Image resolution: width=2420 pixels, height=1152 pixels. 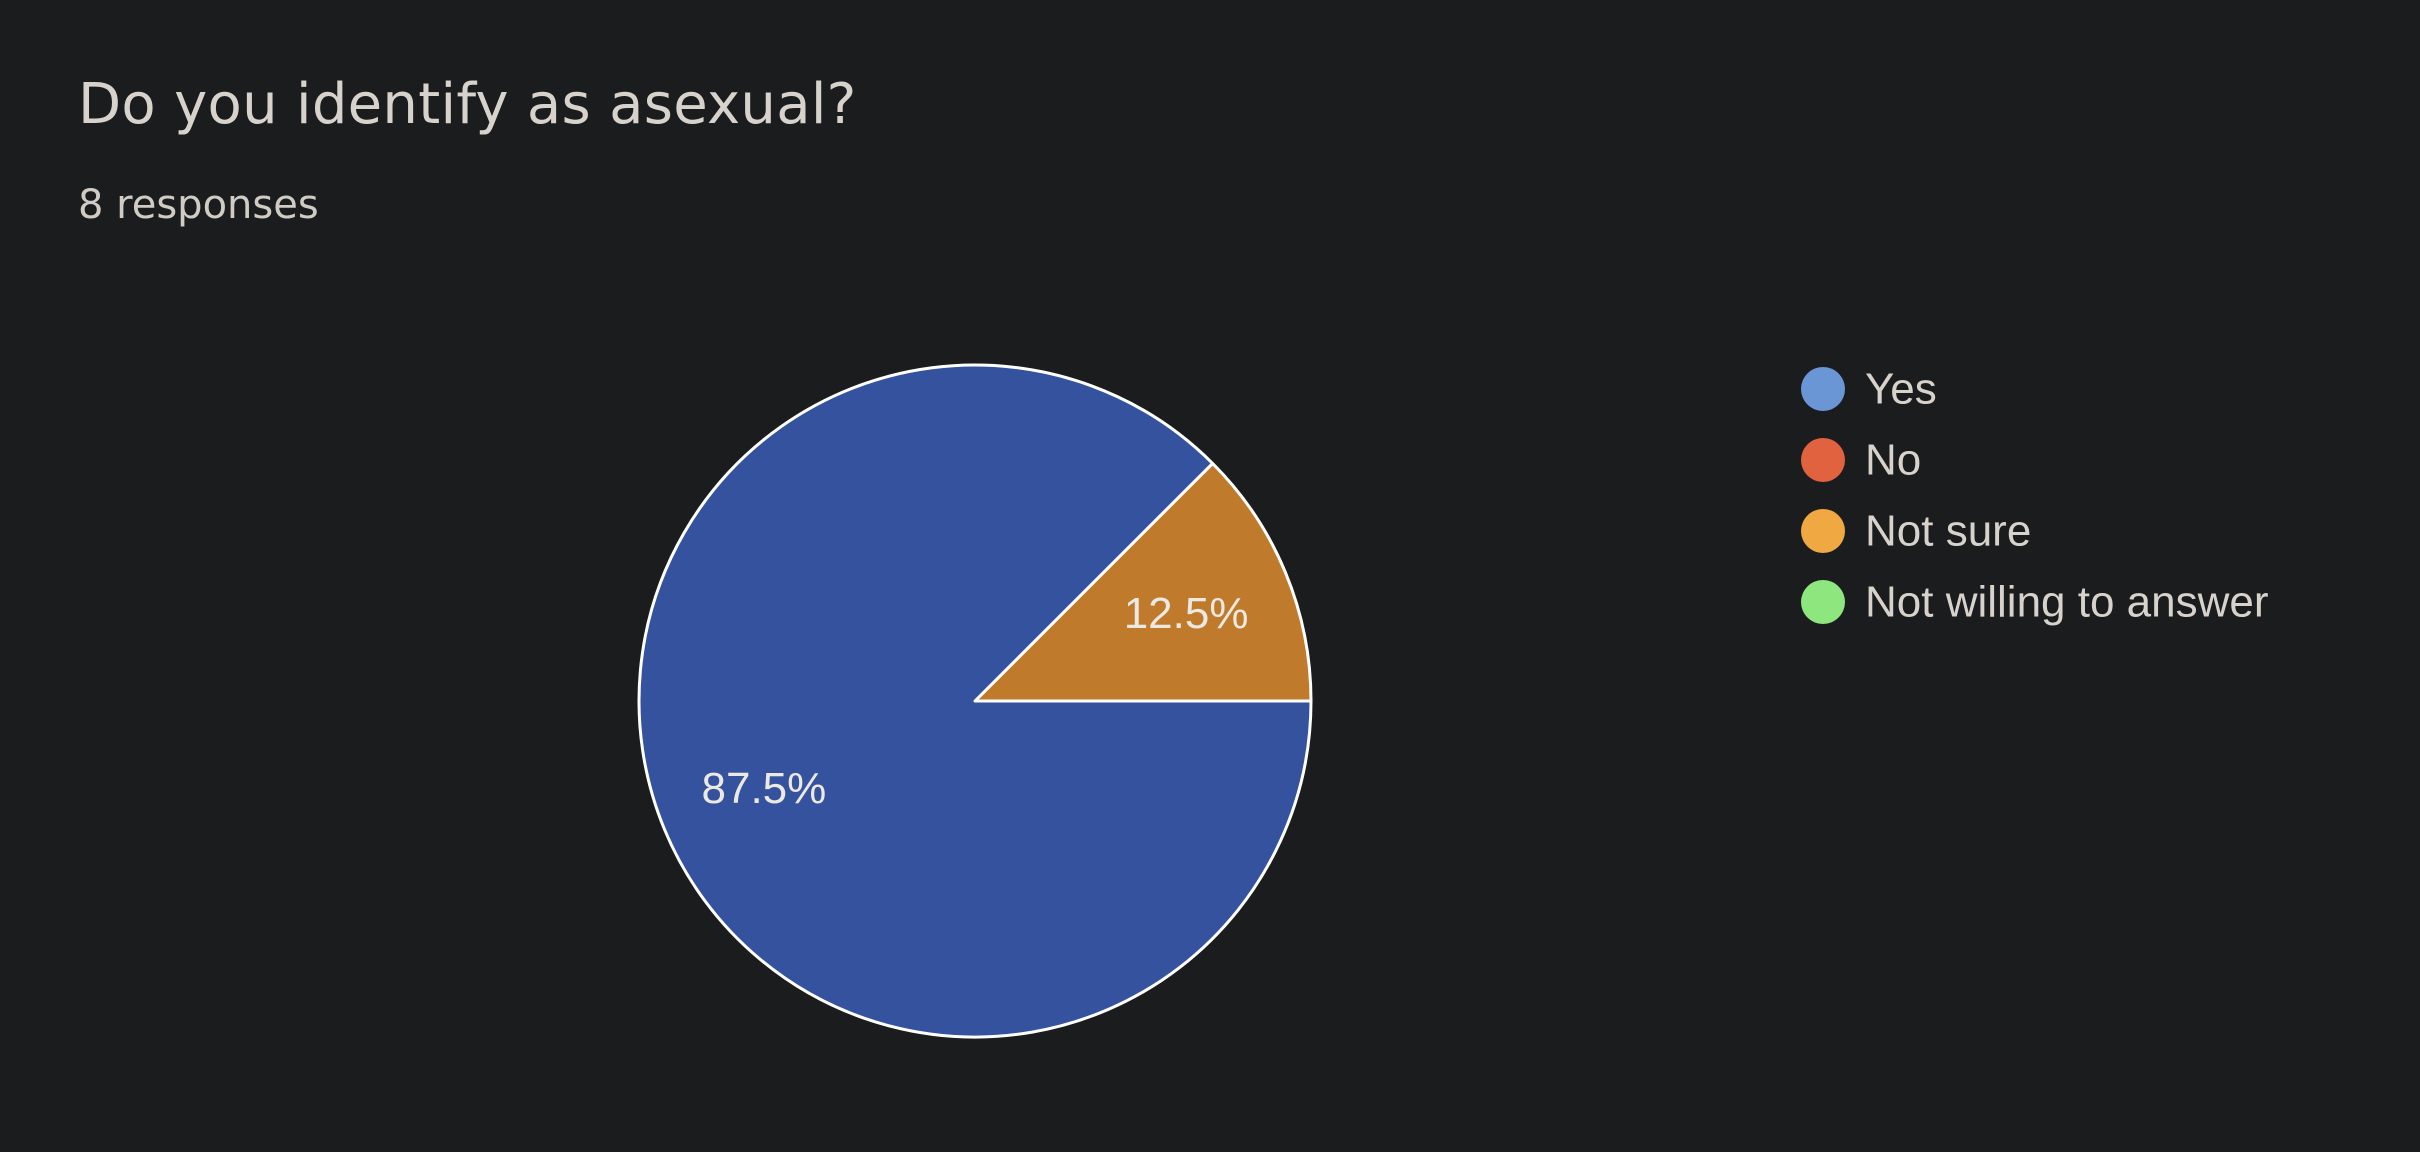 I want to click on legend-item-yes: Yes, so click(x=1869, y=389).